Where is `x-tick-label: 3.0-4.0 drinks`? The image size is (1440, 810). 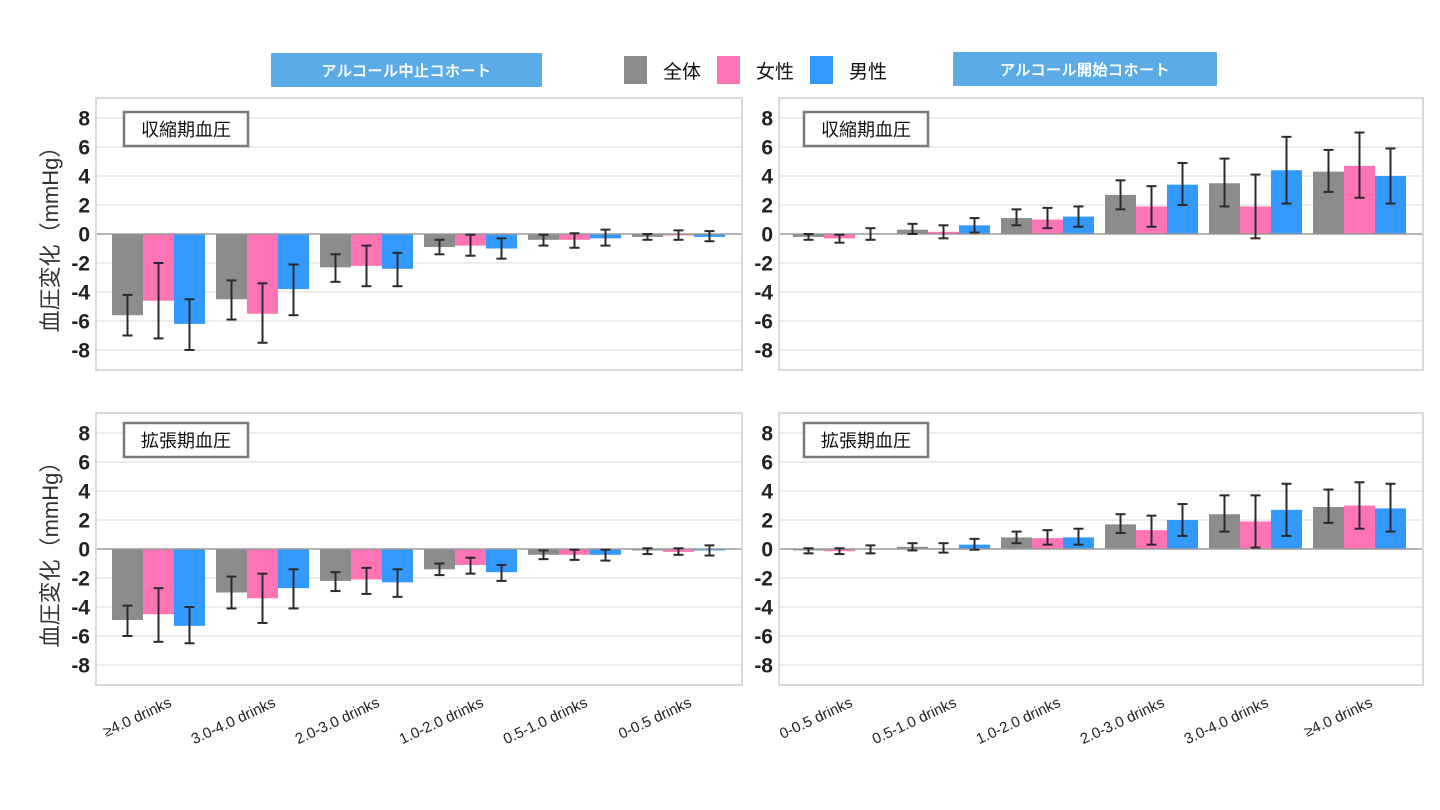 x-tick-label: 3.0-4.0 drinks is located at coordinates (1227, 721).